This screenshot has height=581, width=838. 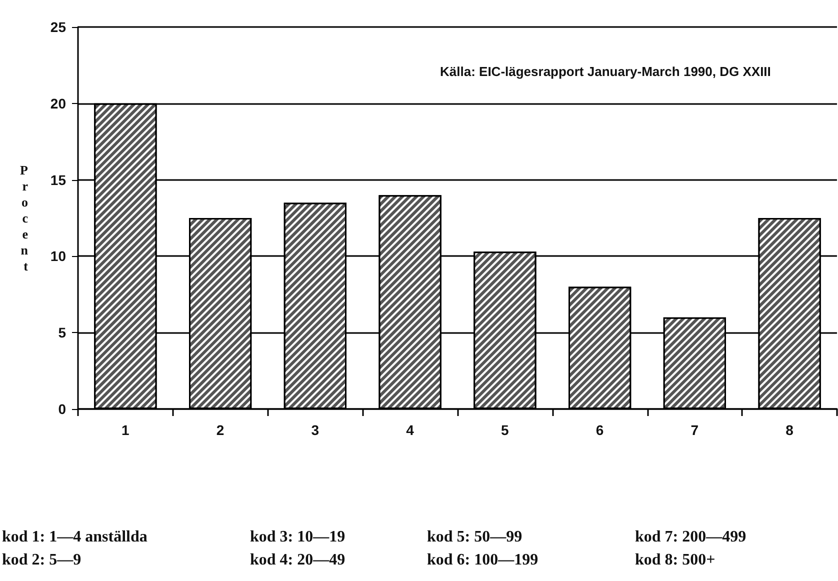 What do you see at coordinates (605, 71) in the screenshot?
I see `annotation: Källa: EIC-lägesrapport January-March 1990, DG XXIII` at bounding box center [605, 71].